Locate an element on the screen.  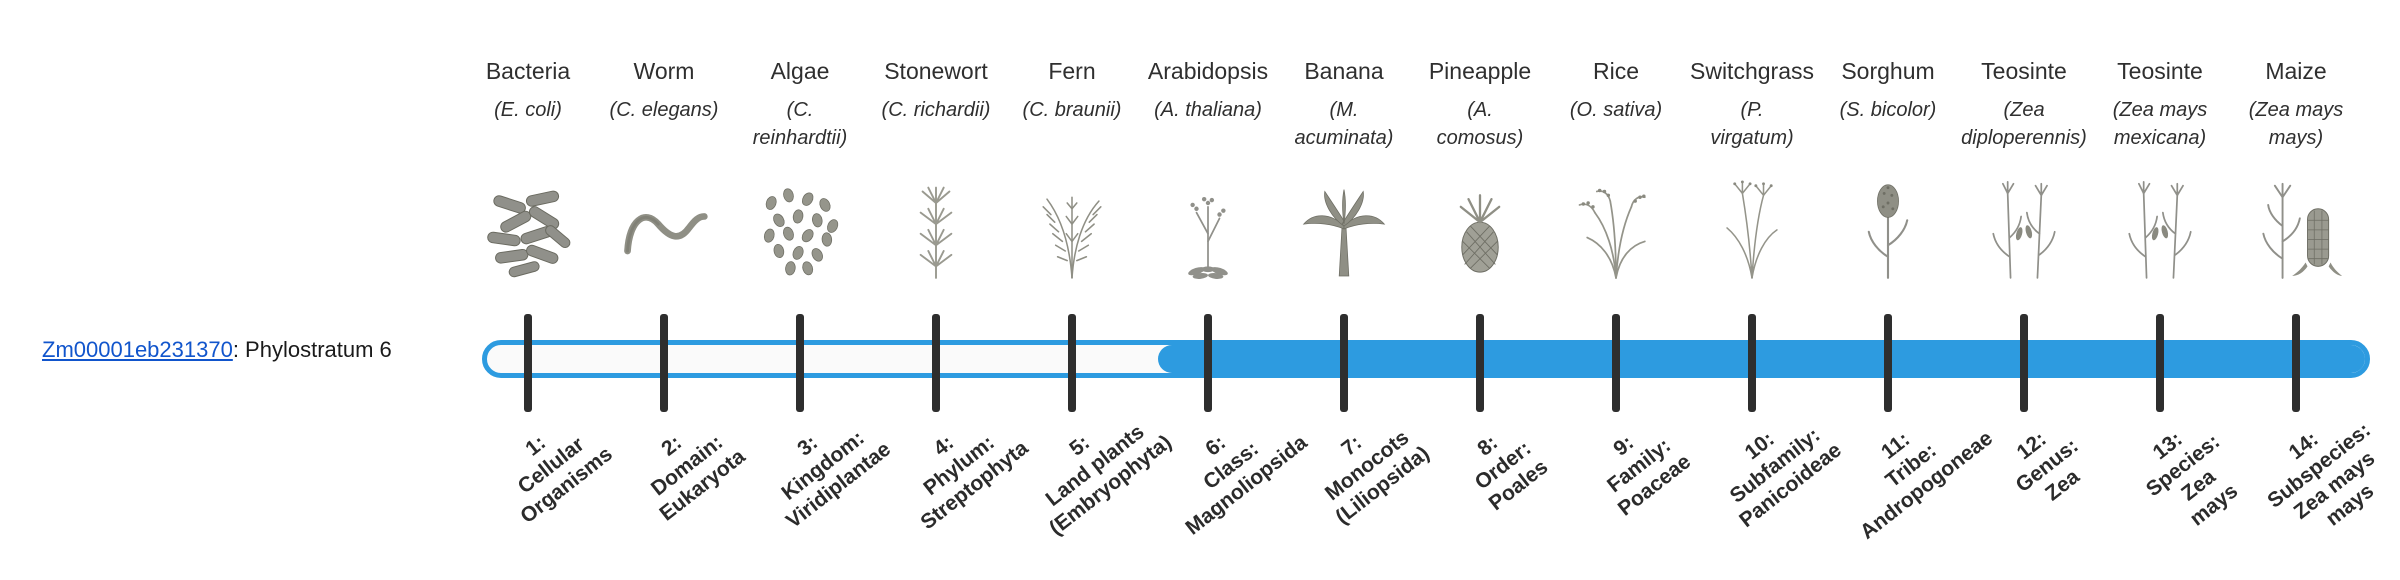
organism-scientific-name: (Zea mays mexicana) is located at coordinates (2160, 124).